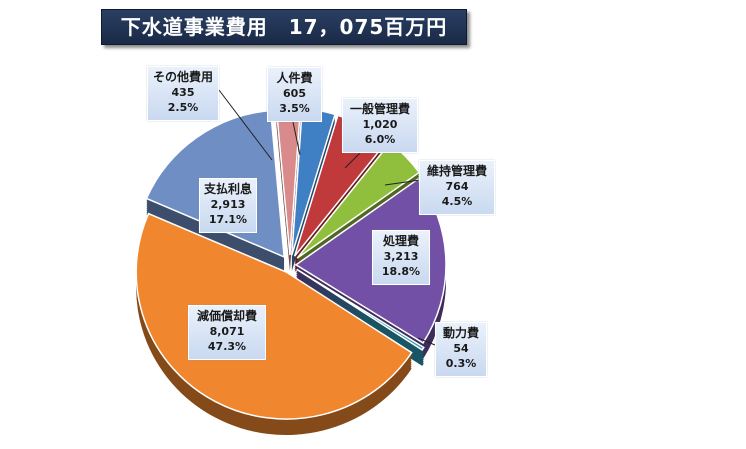  I want to click on slice-label-5: 減価償却費 8,071 47.3%, so click(227, 332).